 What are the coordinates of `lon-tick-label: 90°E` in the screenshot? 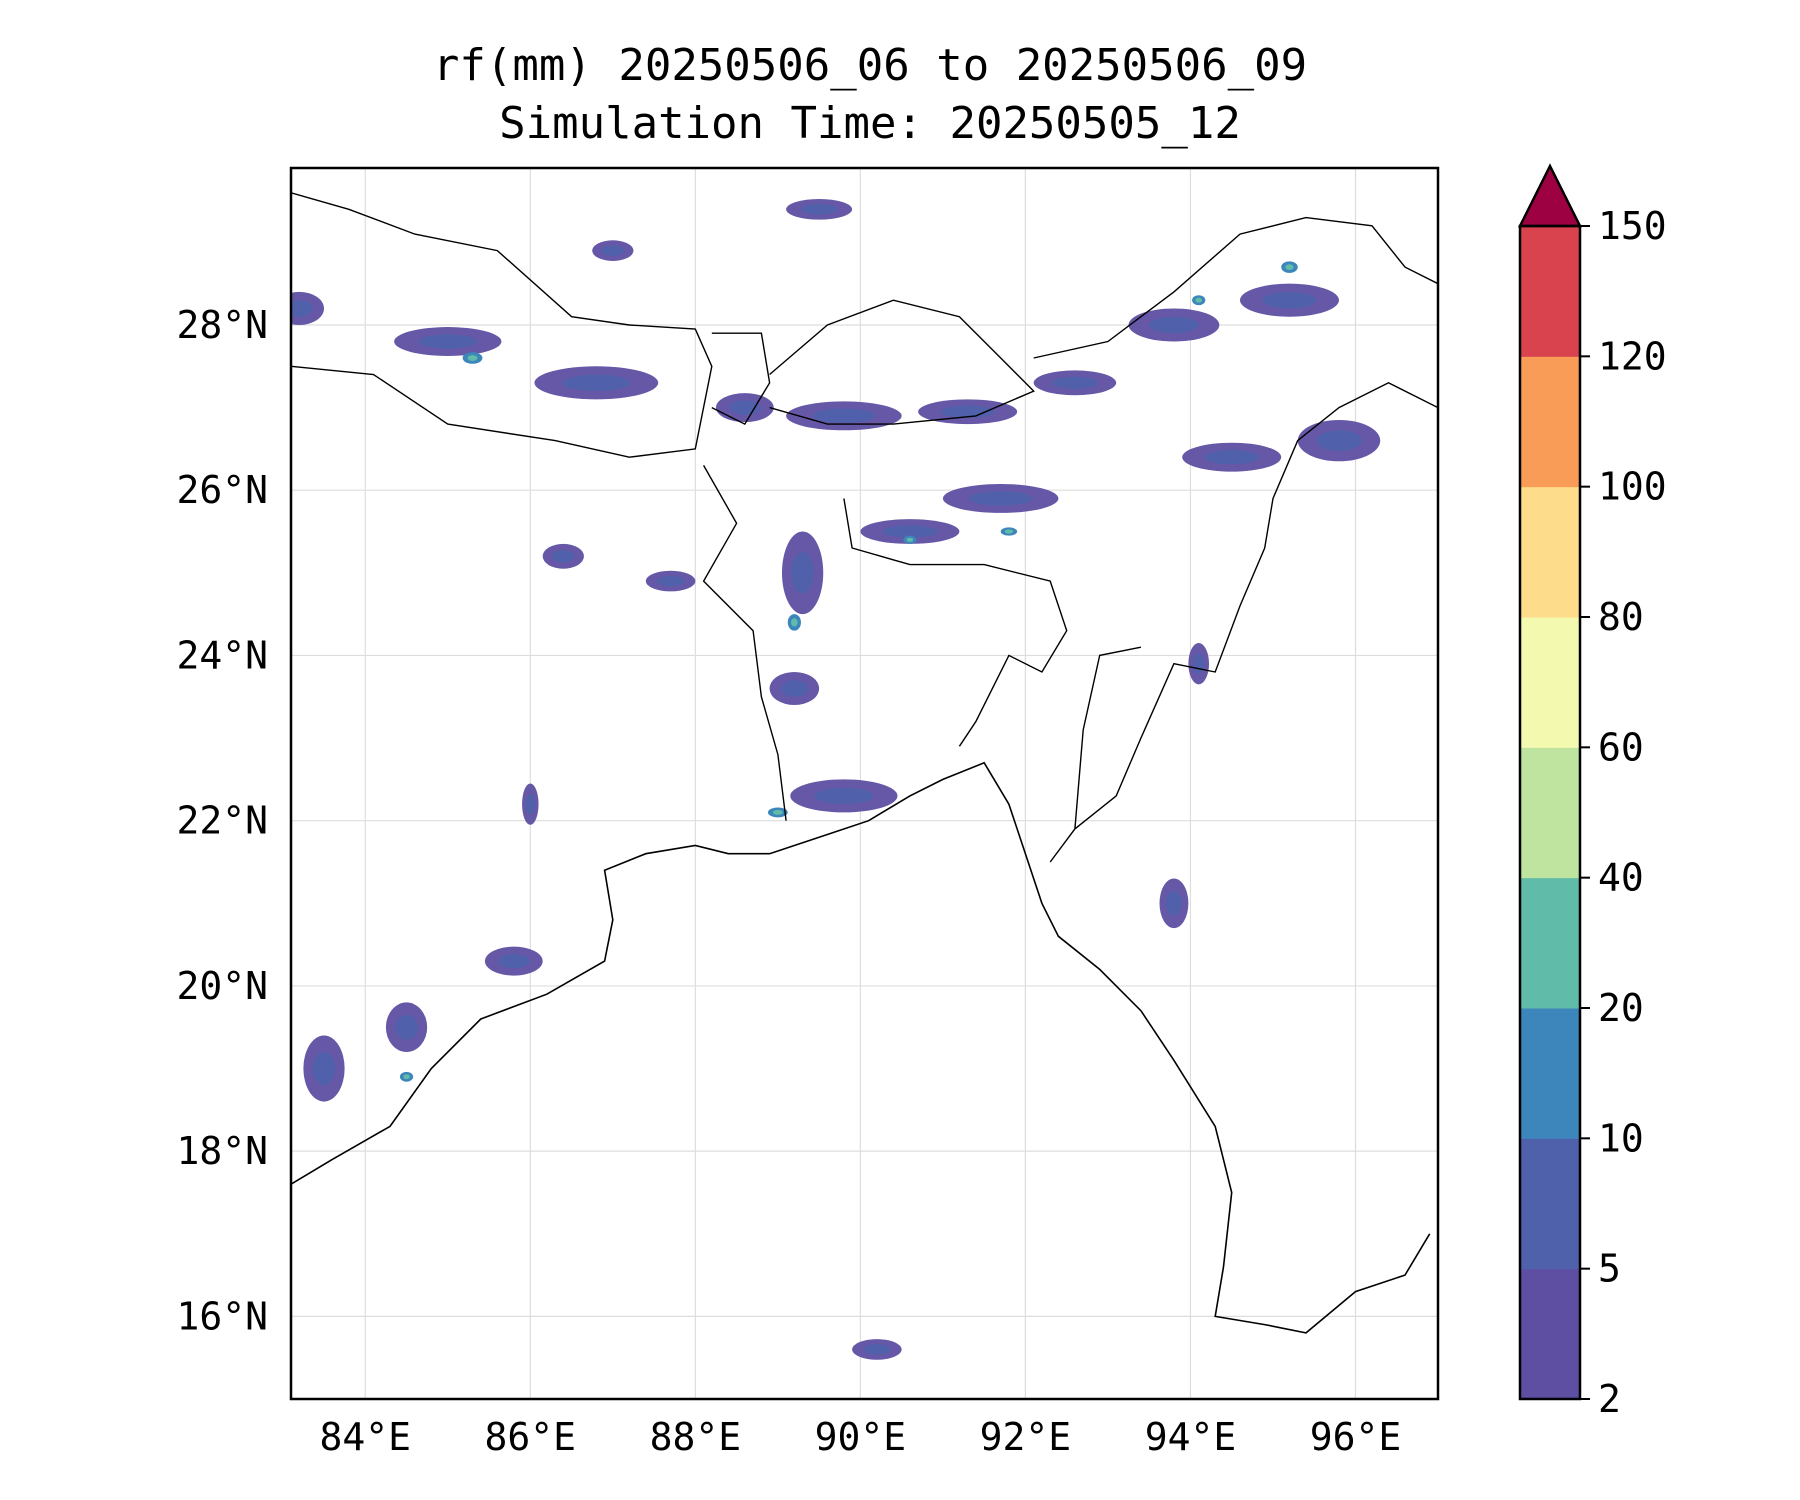 It's located at (861, 1437).